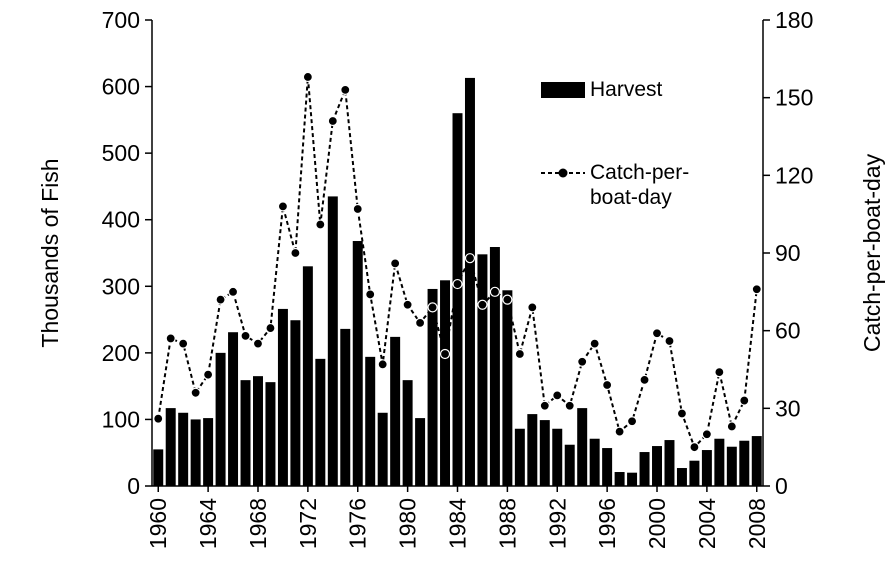 Image resolution: width=891 pixels, height=573 pixels. What do you see at coordinates (121, 286) in the screenshot?
I see `y-tick-label: 300` at bounding box center [121, 286].